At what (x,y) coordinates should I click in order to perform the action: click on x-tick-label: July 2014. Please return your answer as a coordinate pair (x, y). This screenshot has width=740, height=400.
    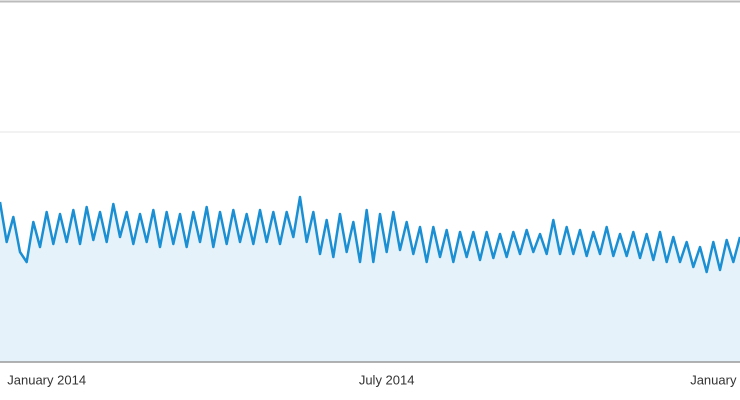
    Looking at the image, I should click on (387, 379).